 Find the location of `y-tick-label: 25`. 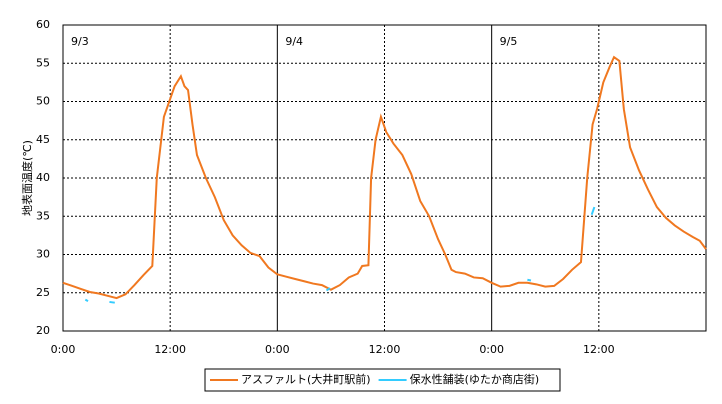

y-tick-label: 25 is located at coordinates (43, 292).